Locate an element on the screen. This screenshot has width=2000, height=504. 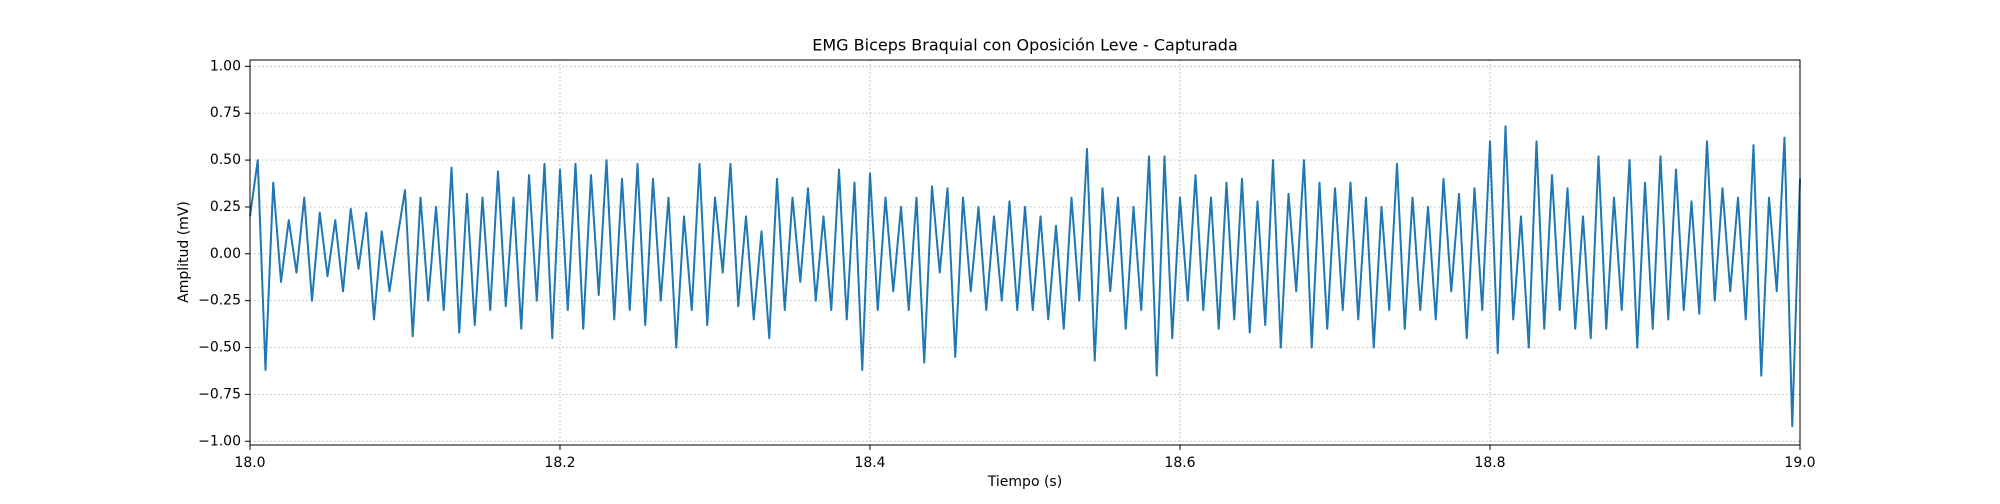
y-tick-label: −0.50 is located at coordinates (219, 348).